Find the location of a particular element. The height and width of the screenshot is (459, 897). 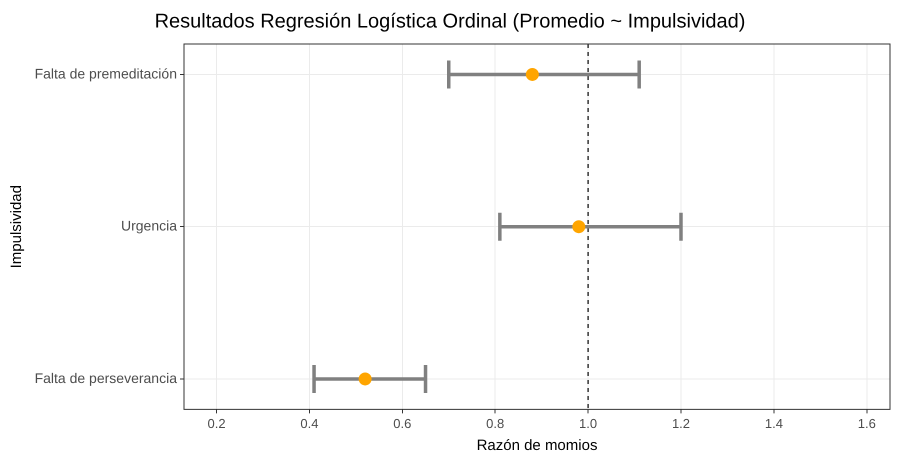

x-tick-label: 1.2 is located at coordinates (681, 423).